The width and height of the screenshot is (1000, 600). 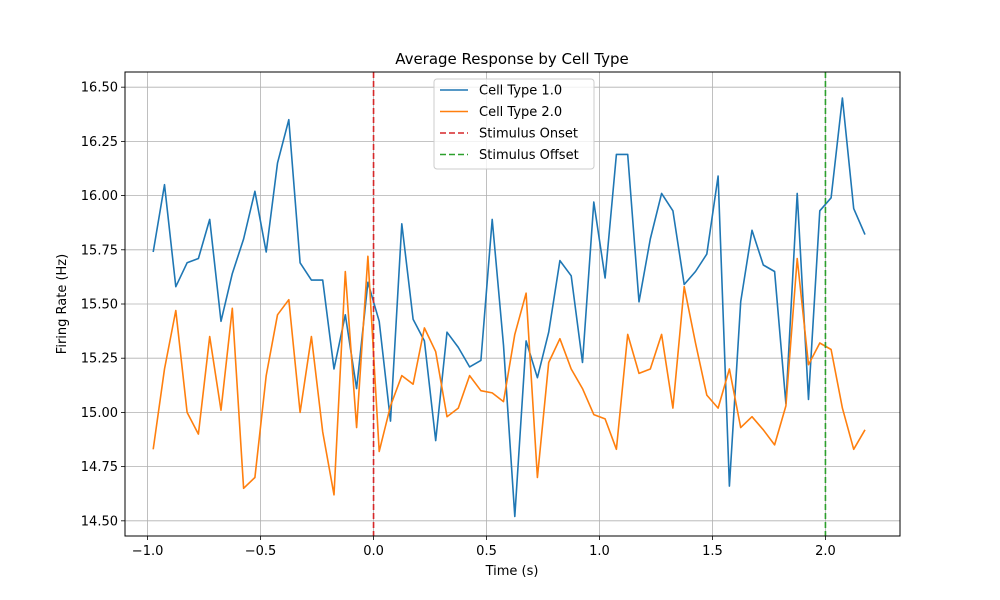 I want to click on y-tick-label: 16.50, so click(x=99, y=88).